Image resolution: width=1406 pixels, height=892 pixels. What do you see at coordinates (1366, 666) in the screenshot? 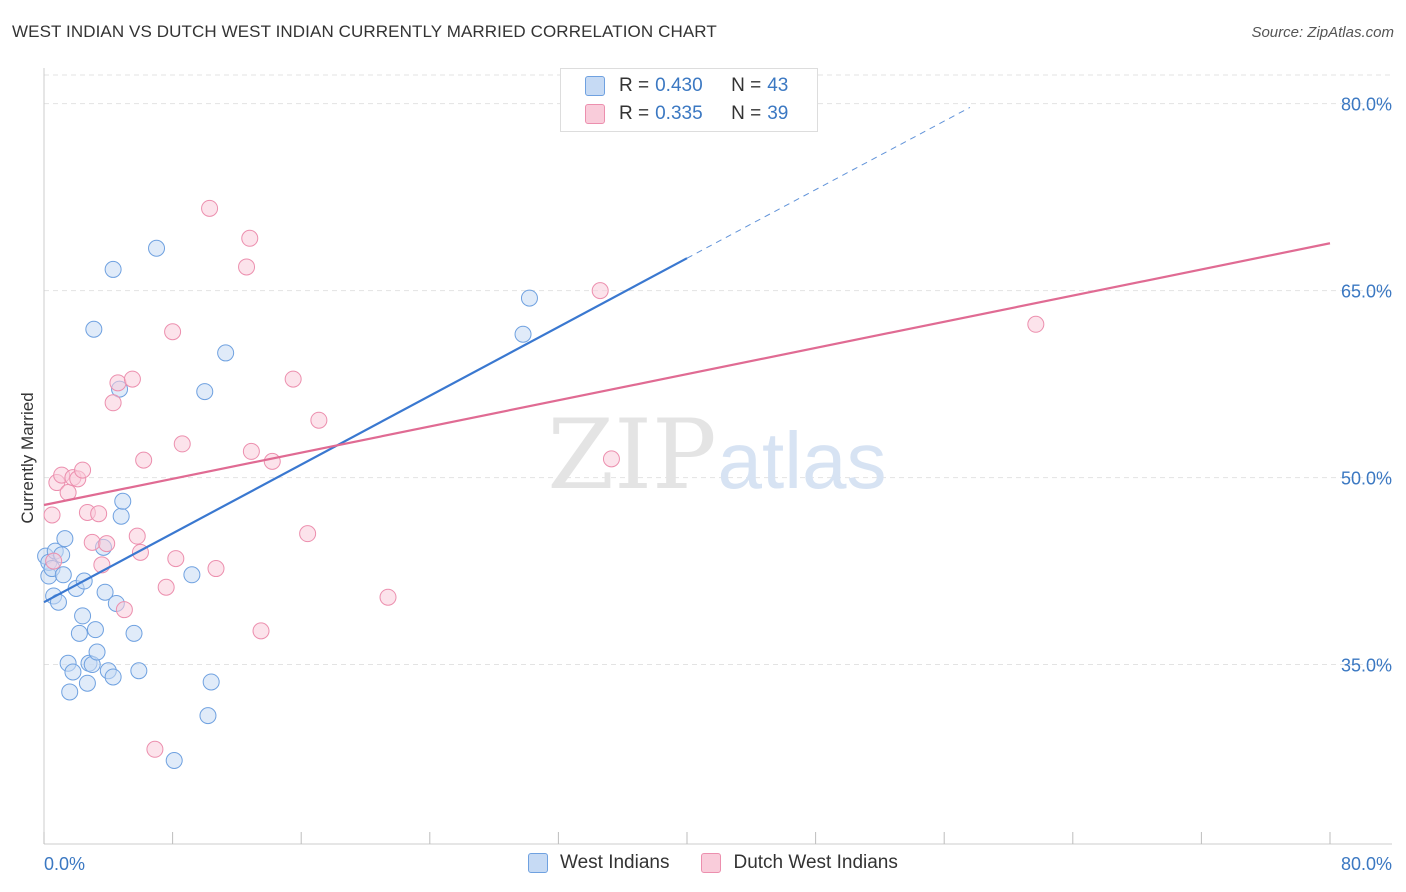
I see `y-tick-label: 35.0%` at bounding box center [1366, 666].